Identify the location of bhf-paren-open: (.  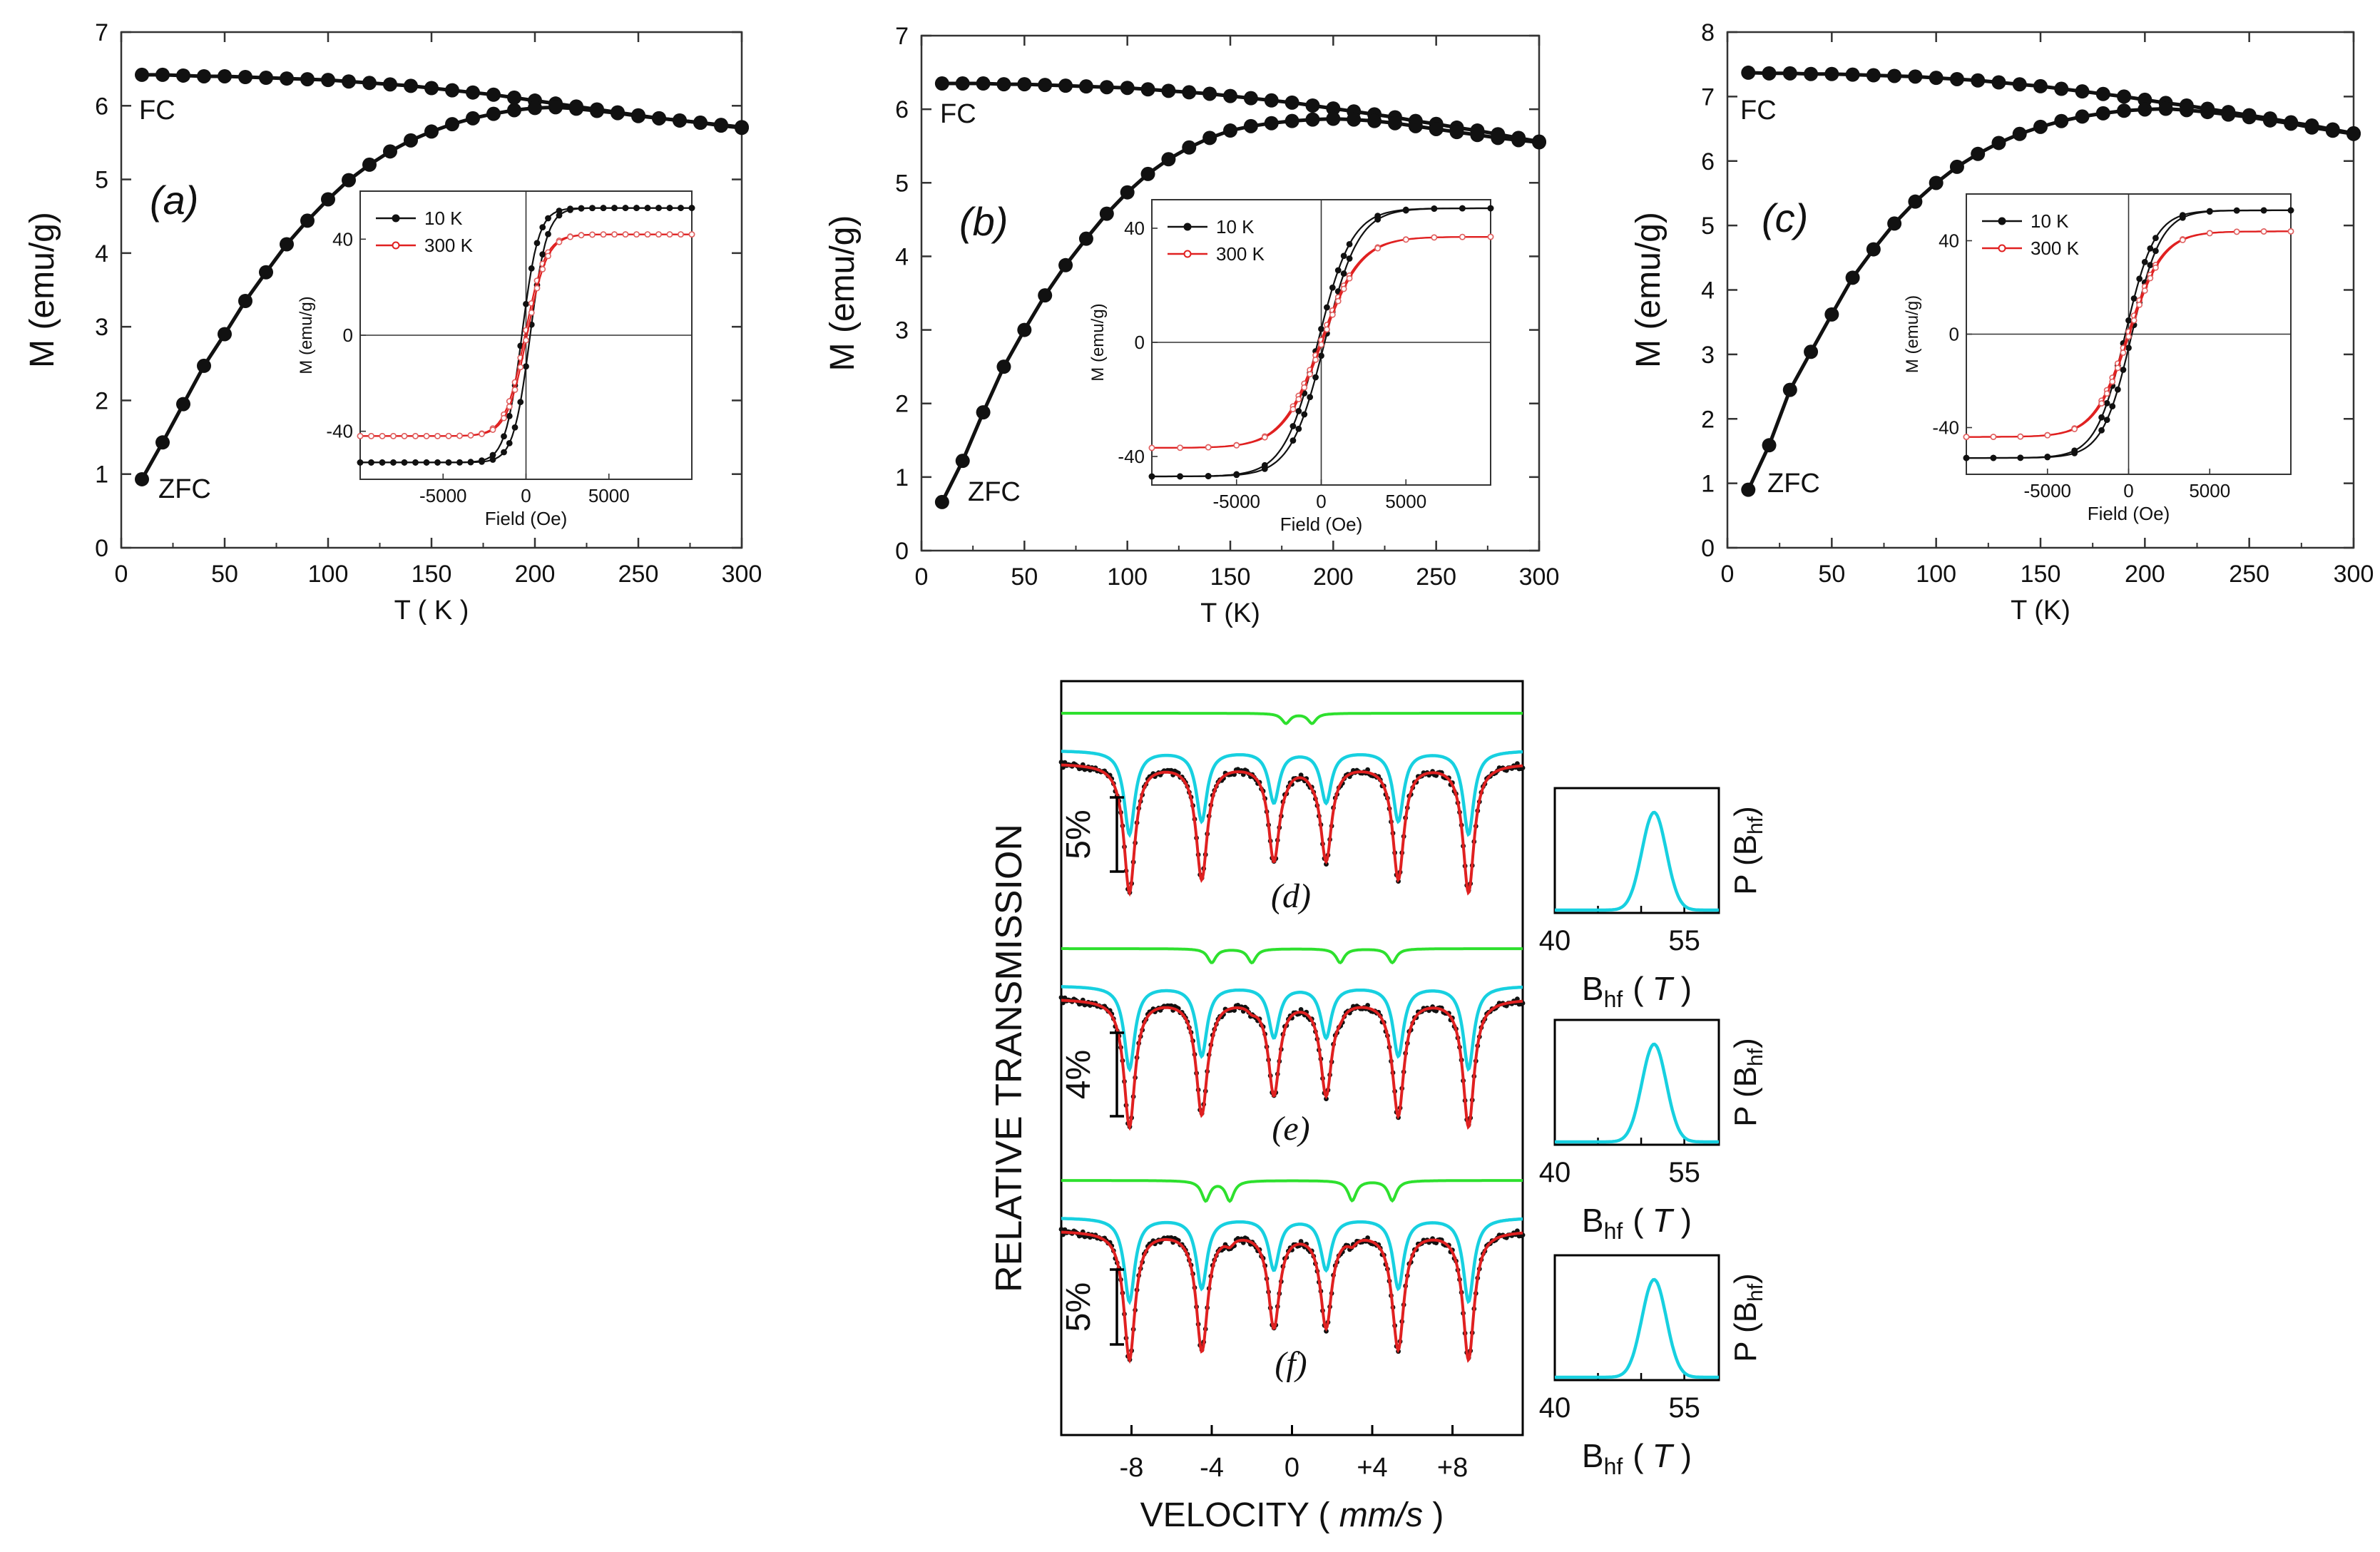
(1638, 1455).